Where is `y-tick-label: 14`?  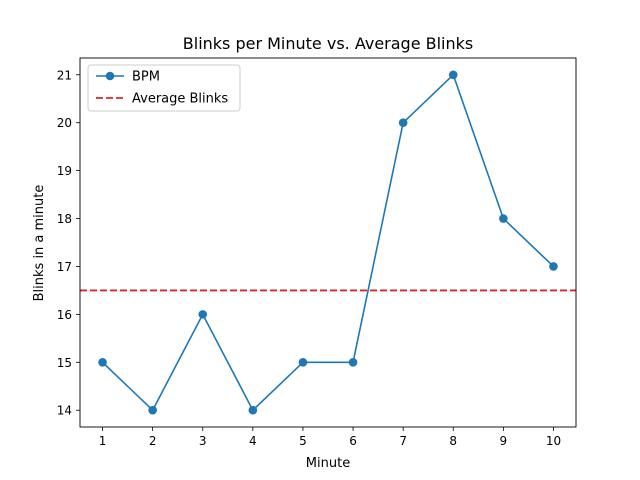 y-tick-label: 14 is located at coordinates (64, 411).